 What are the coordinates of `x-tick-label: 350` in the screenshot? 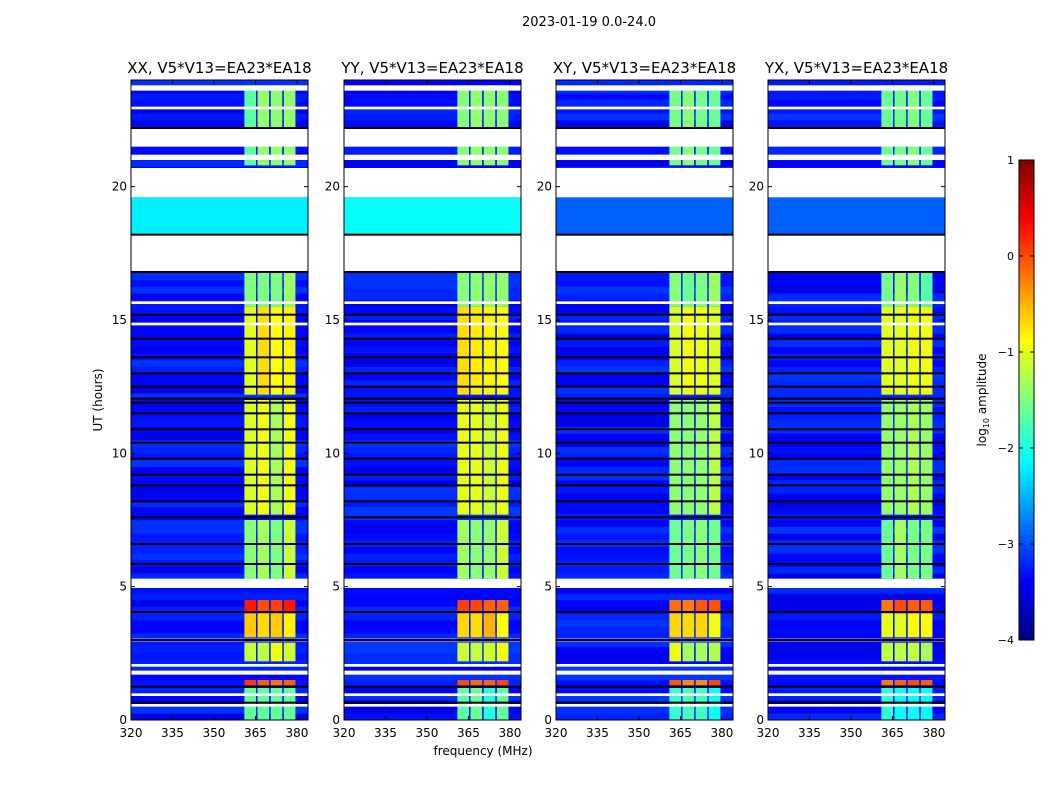 It's located at (639, 733).